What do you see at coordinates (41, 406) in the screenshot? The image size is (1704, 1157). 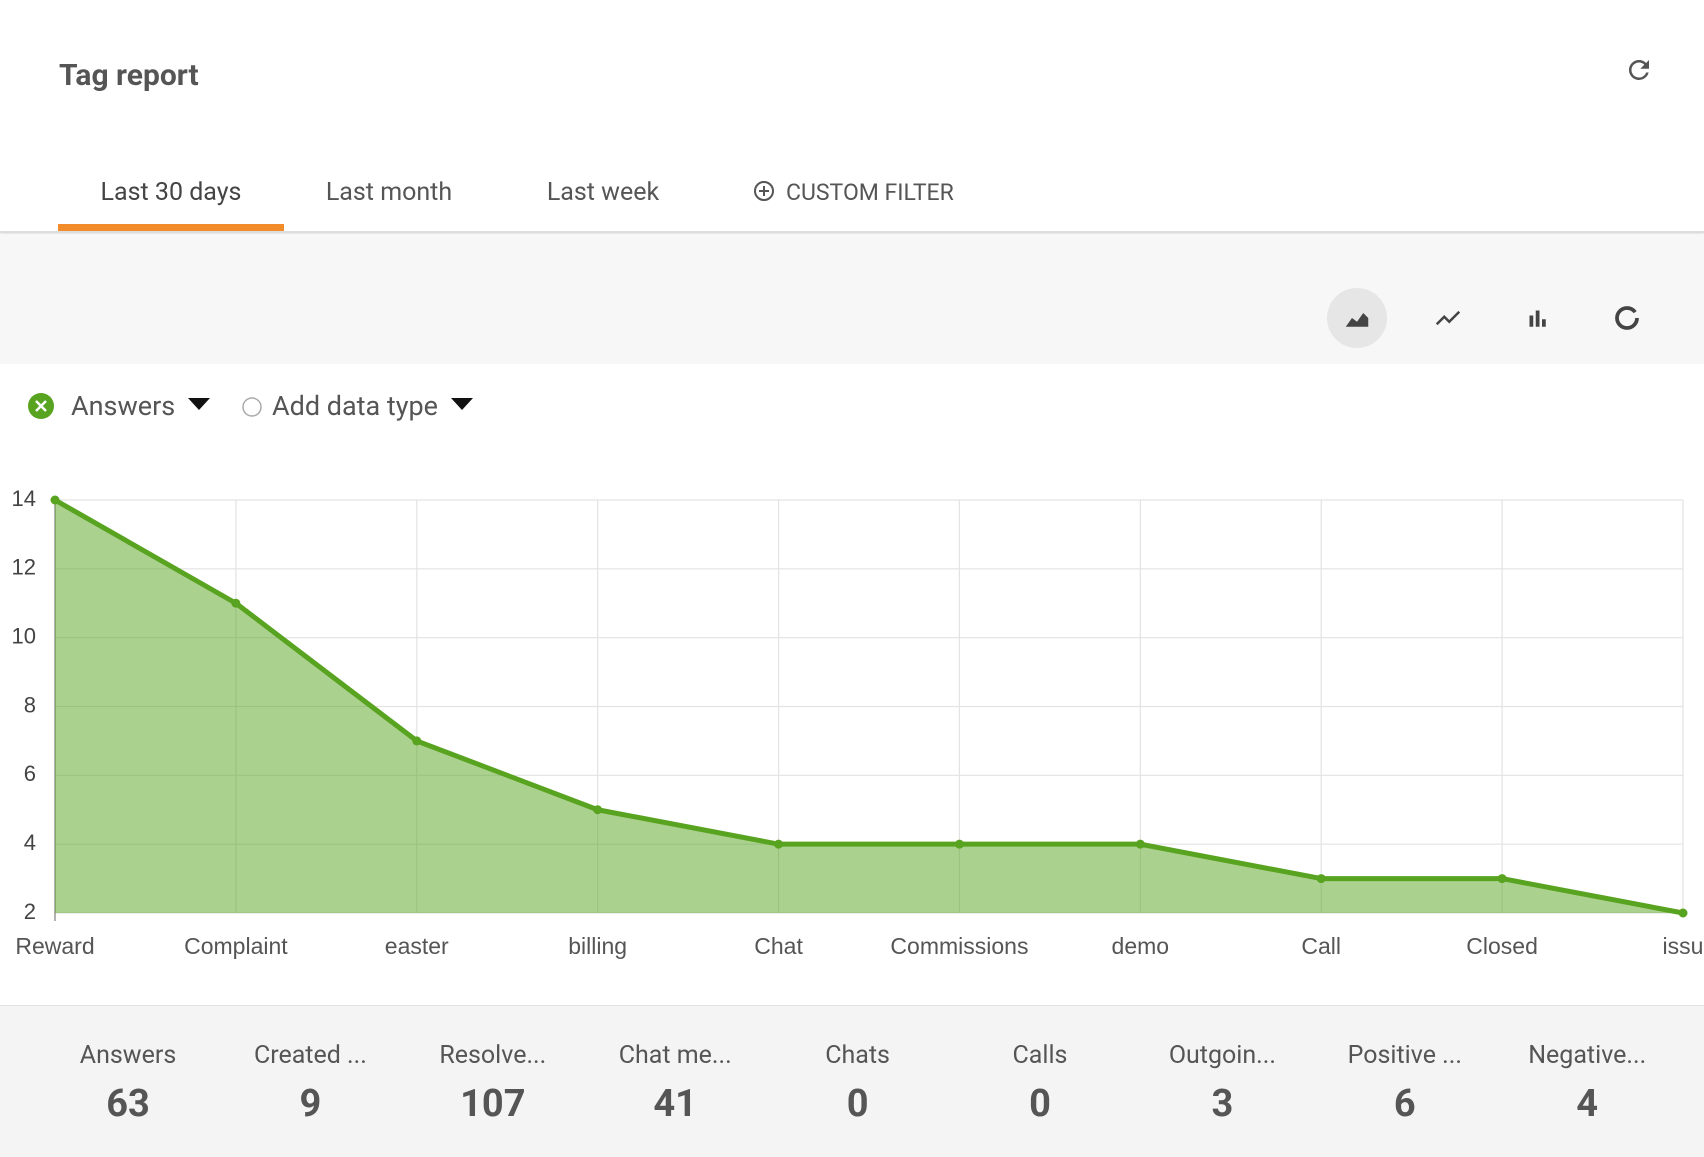 I see `remove-series-icon` at bounding box center [41, 406].